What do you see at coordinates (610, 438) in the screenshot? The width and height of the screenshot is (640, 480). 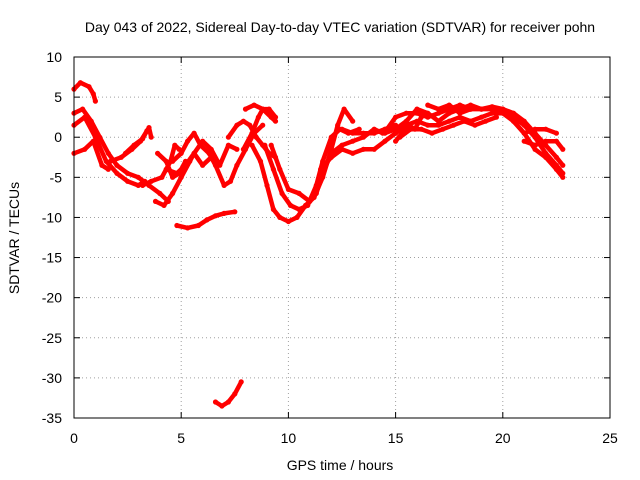 I see `x-tick-label: 25` at bounding box center [610, 438].